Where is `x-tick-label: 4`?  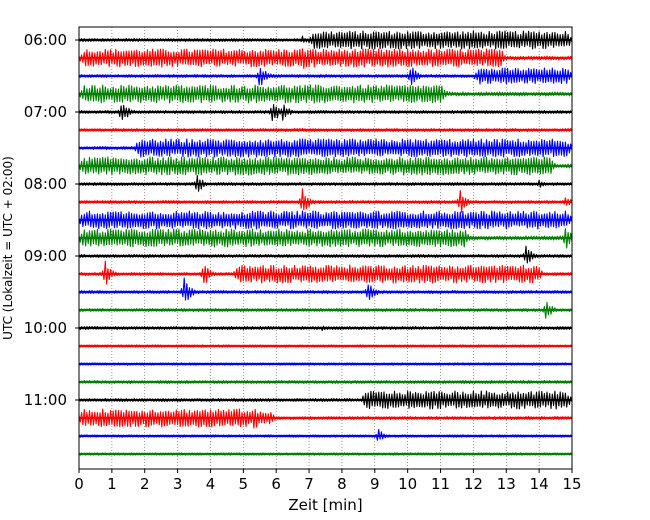
x-tick-label: 4 is located at coordinates (211, 484).